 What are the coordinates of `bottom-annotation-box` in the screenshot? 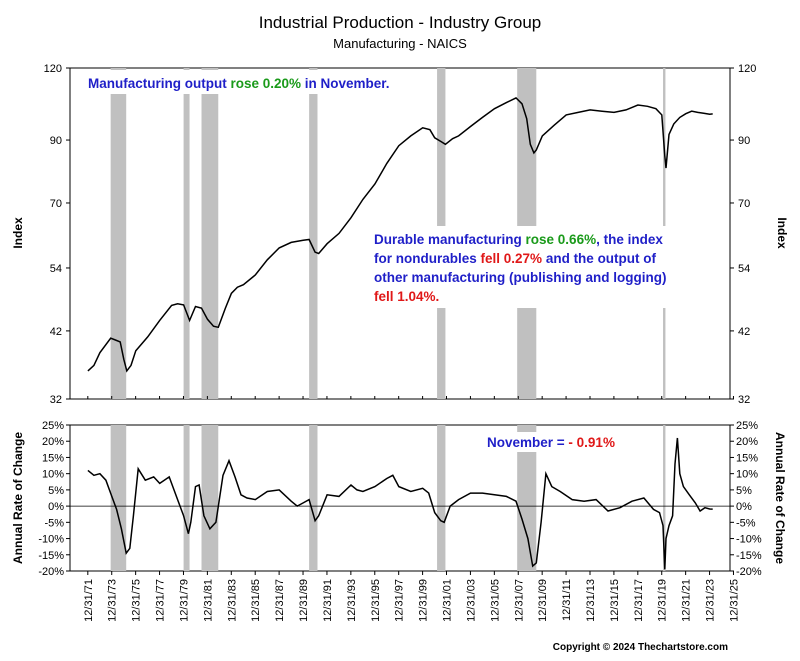 It's located at (557, 442).